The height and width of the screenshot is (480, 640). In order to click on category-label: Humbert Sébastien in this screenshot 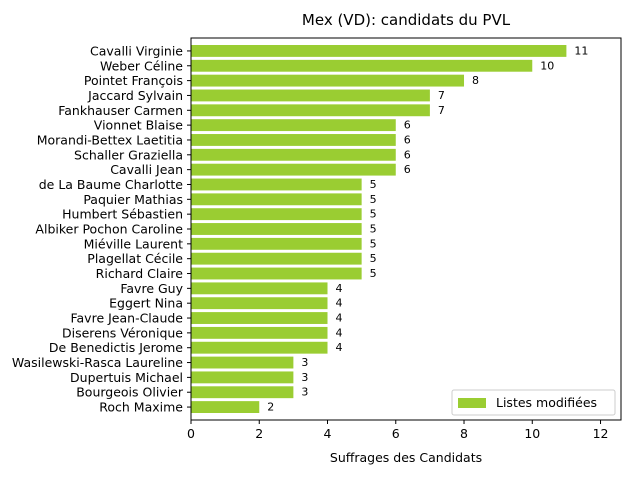, I will do `click(122, 214)`.